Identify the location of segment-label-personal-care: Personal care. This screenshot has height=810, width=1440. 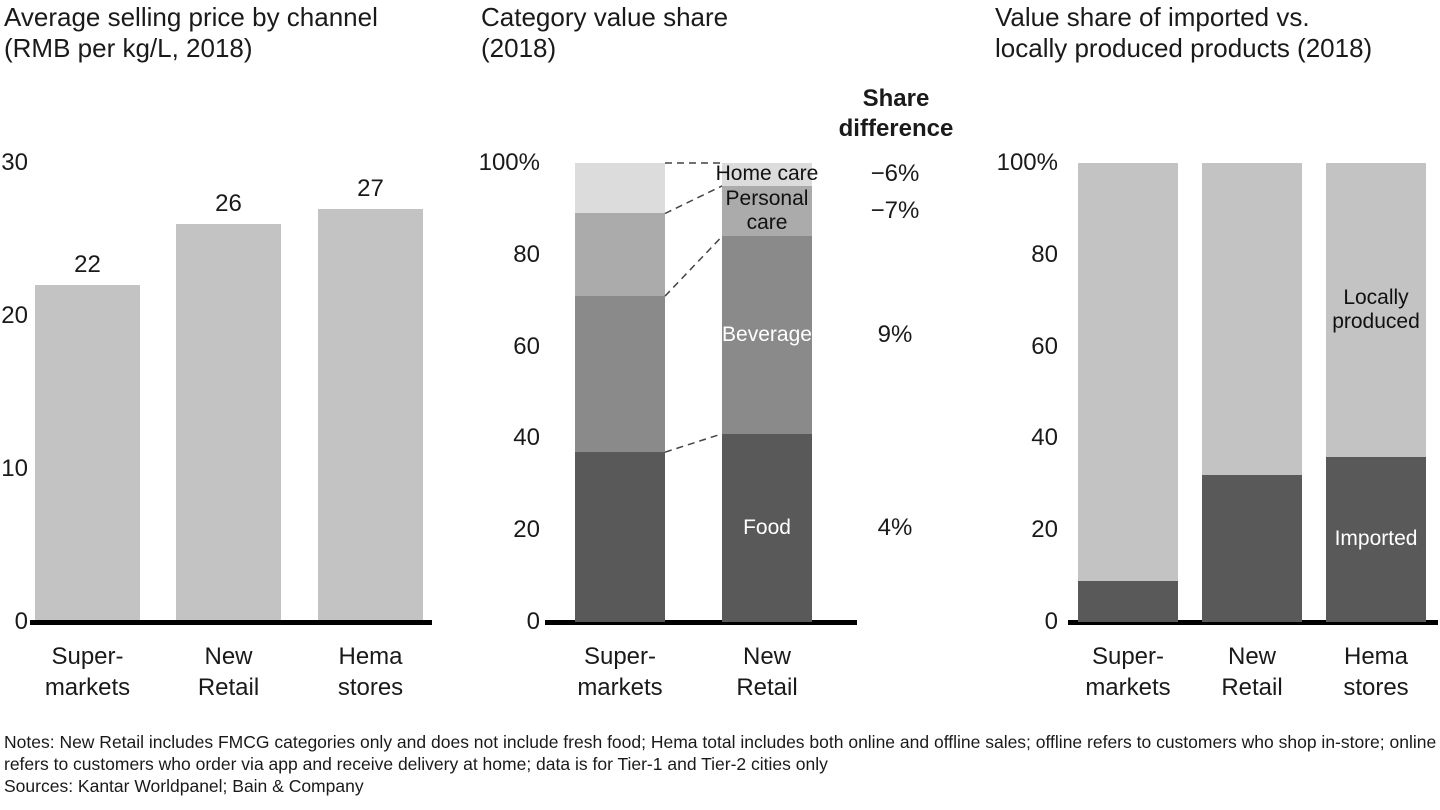
(767, 211).